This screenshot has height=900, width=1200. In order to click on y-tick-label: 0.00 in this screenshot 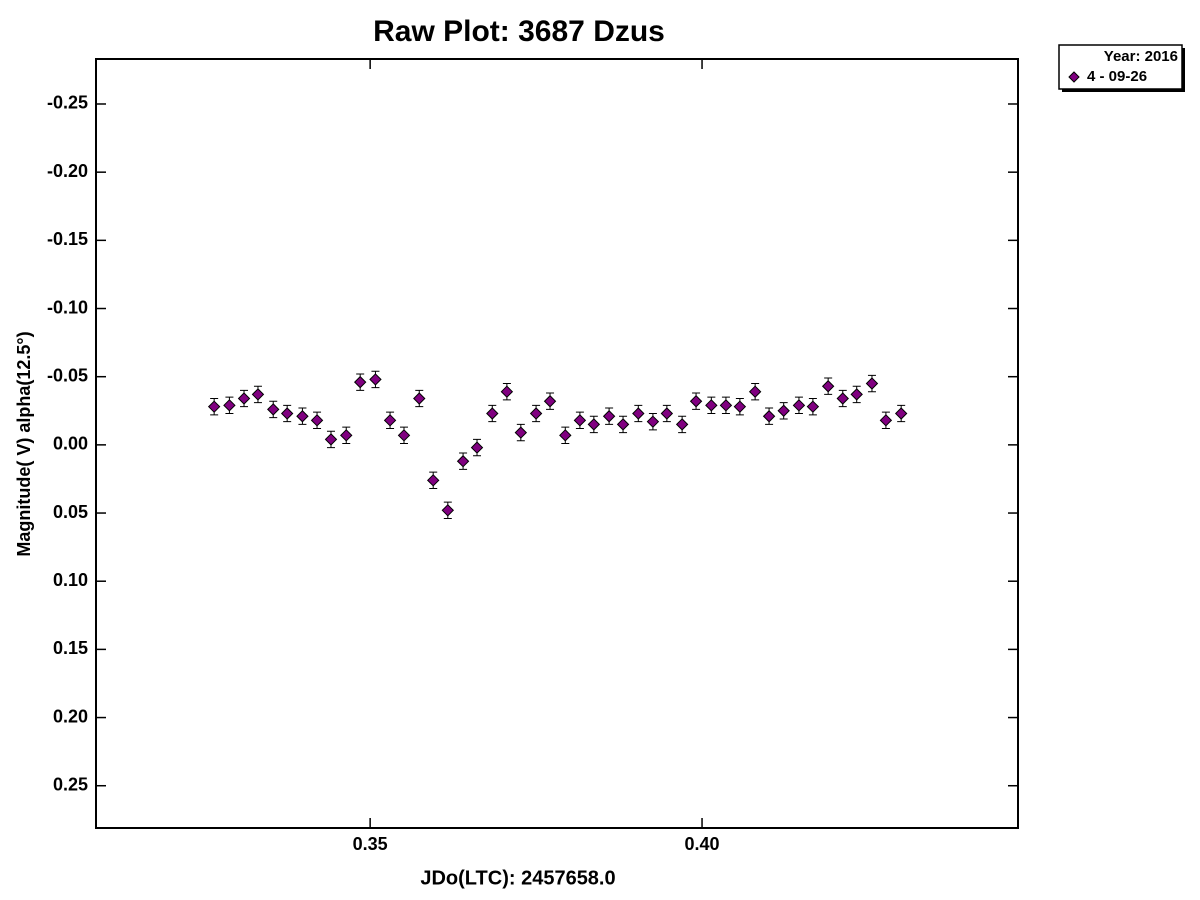, I will do `click(70, 444)`.